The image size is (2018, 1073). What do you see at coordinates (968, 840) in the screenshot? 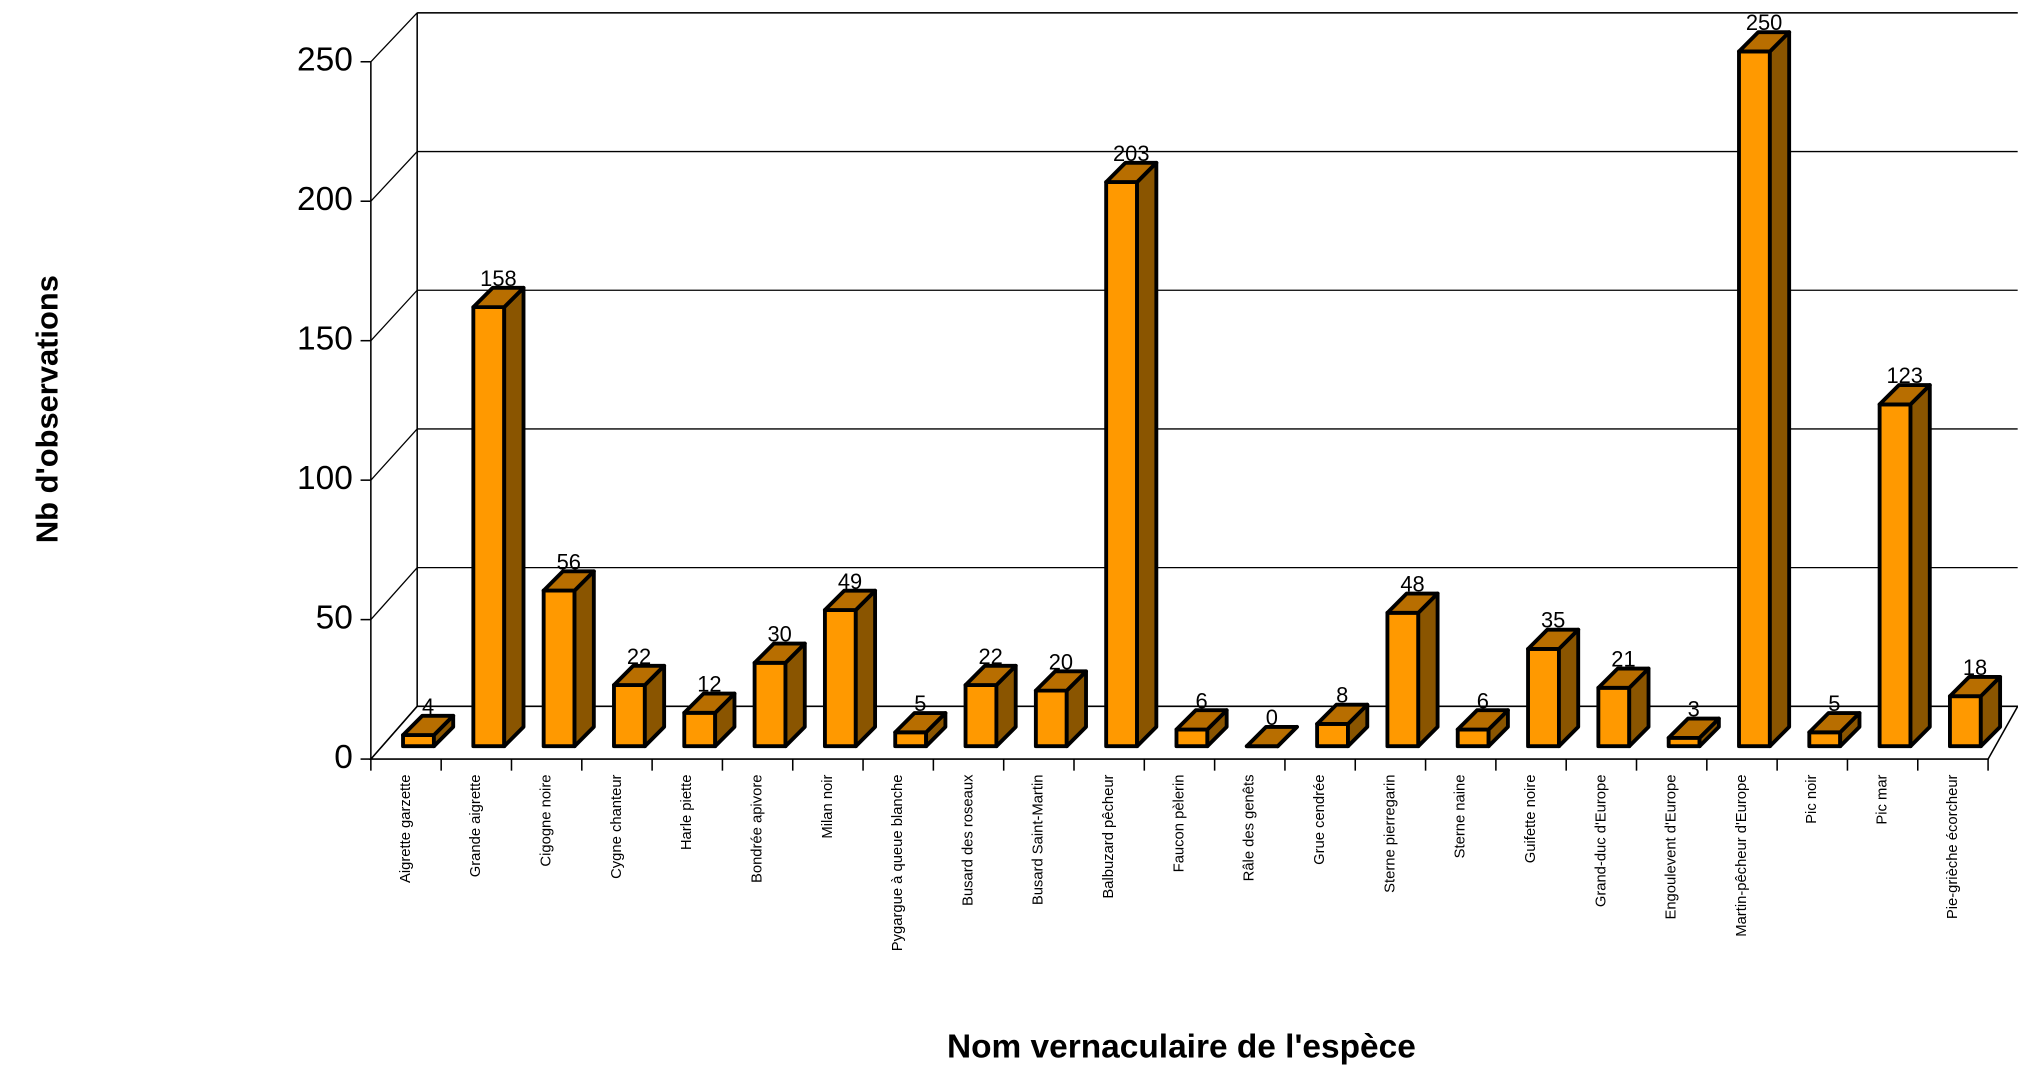
I see `x-tick-label: Busard des roseaux` at bounding box center [968, 840].